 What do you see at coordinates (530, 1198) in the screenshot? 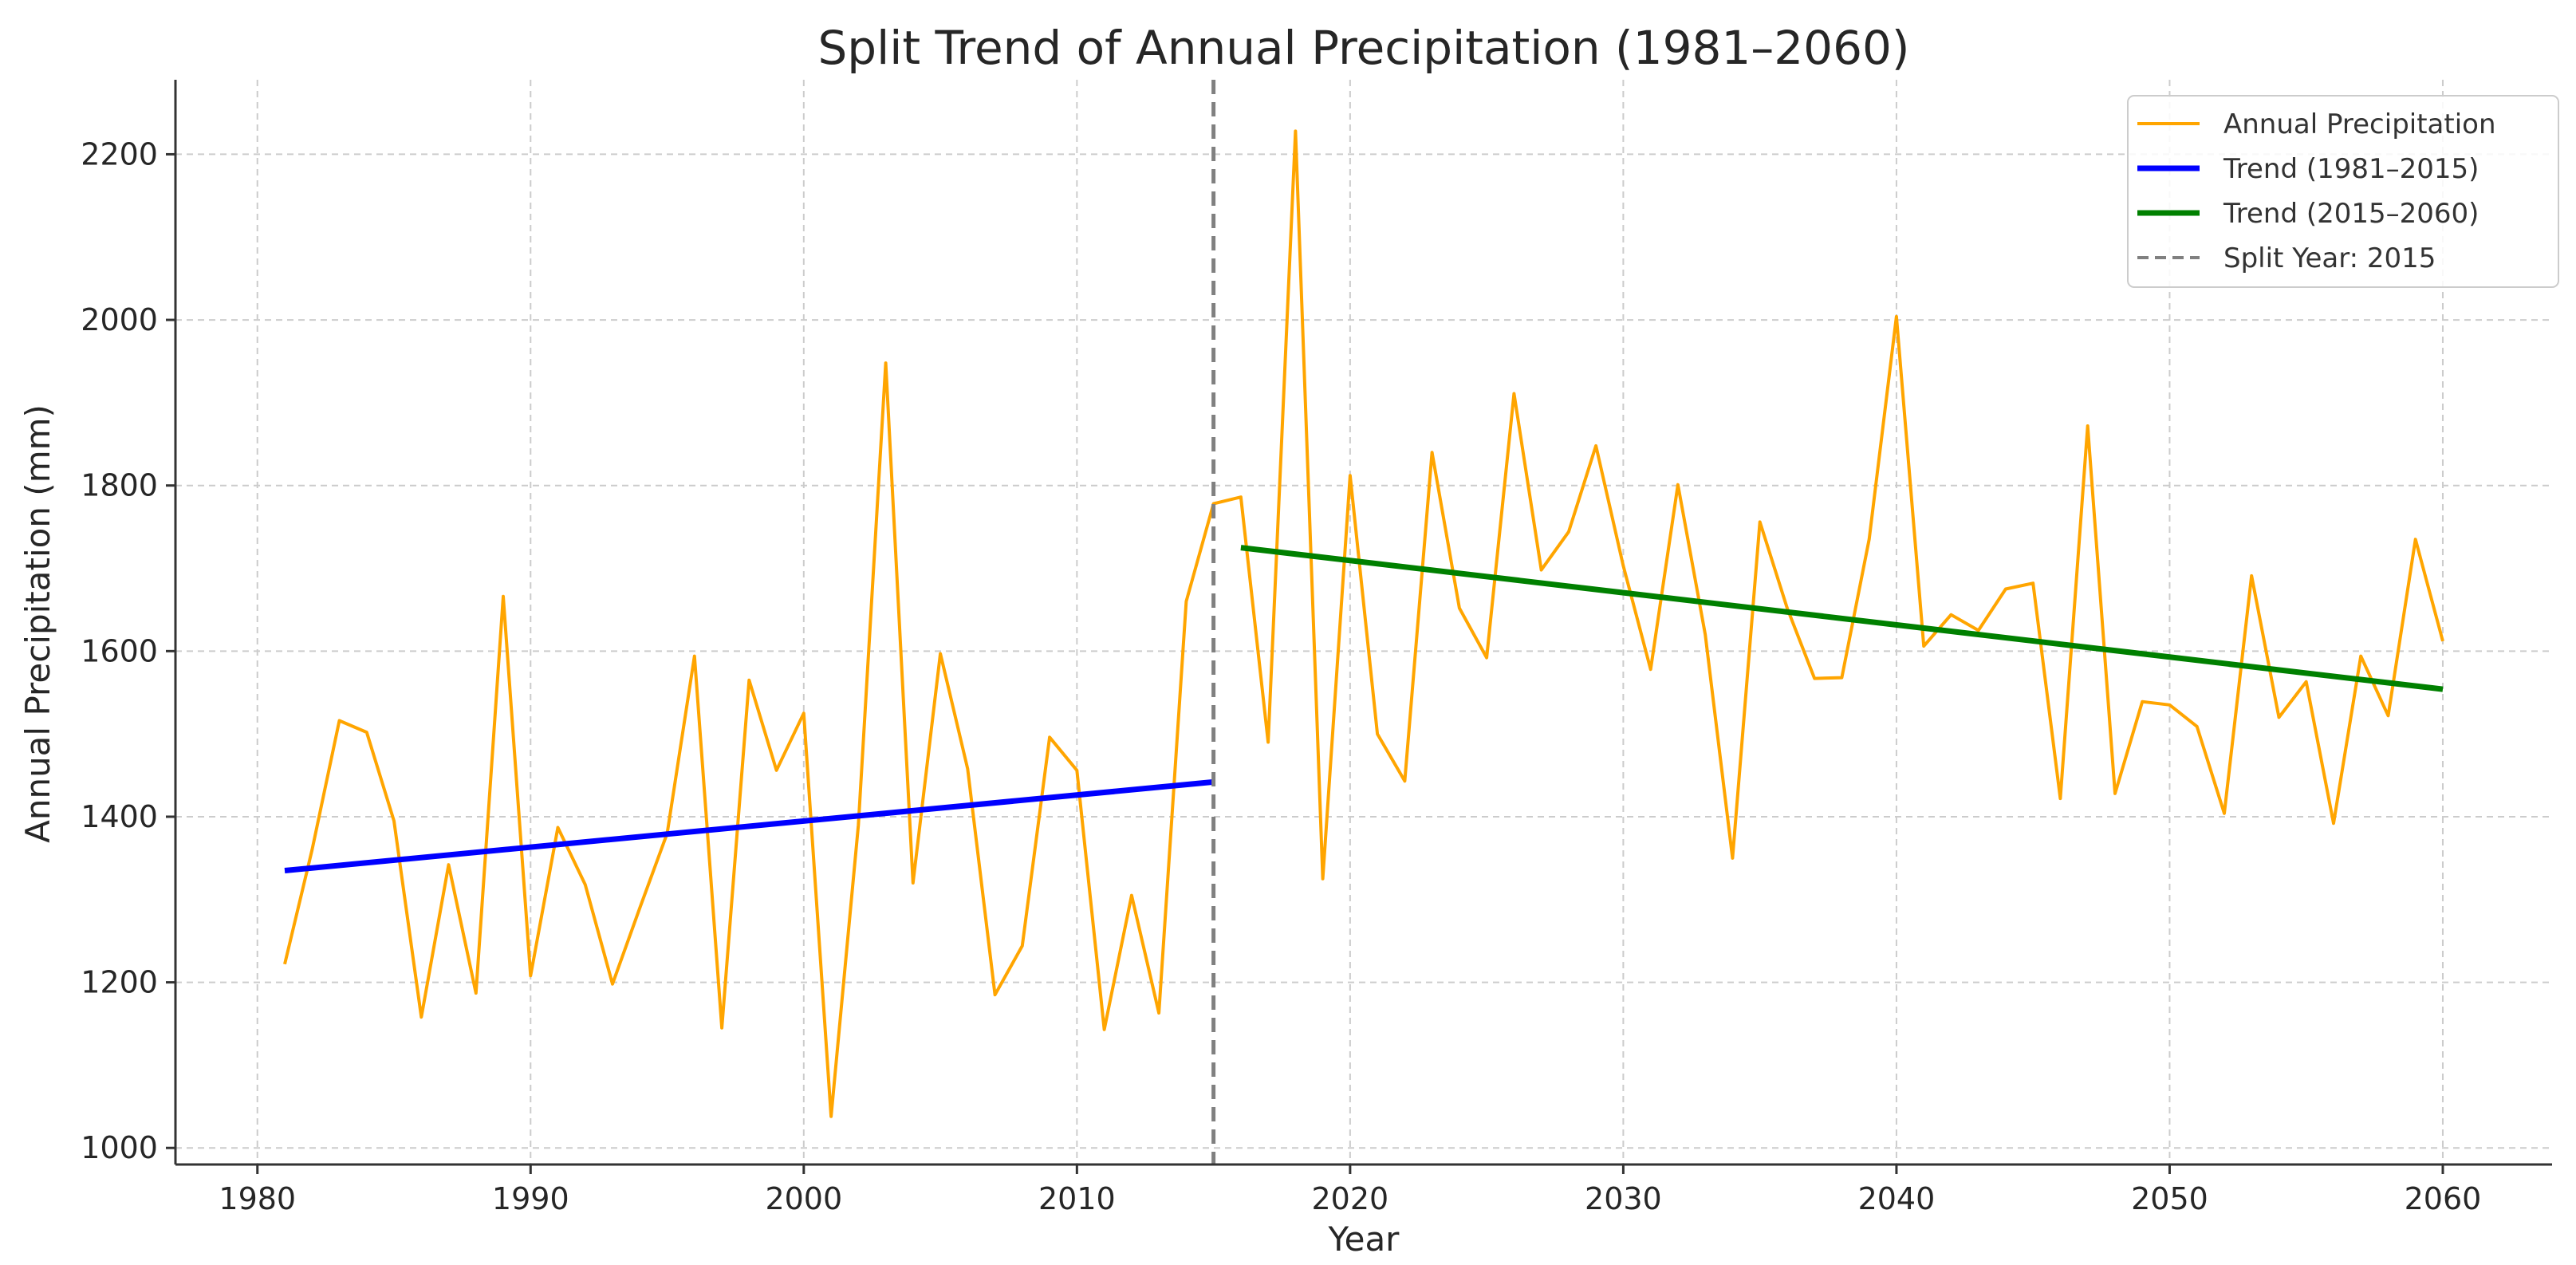
I see `x-tick-label-1990: 1990` at bounding box center [530, 1198].